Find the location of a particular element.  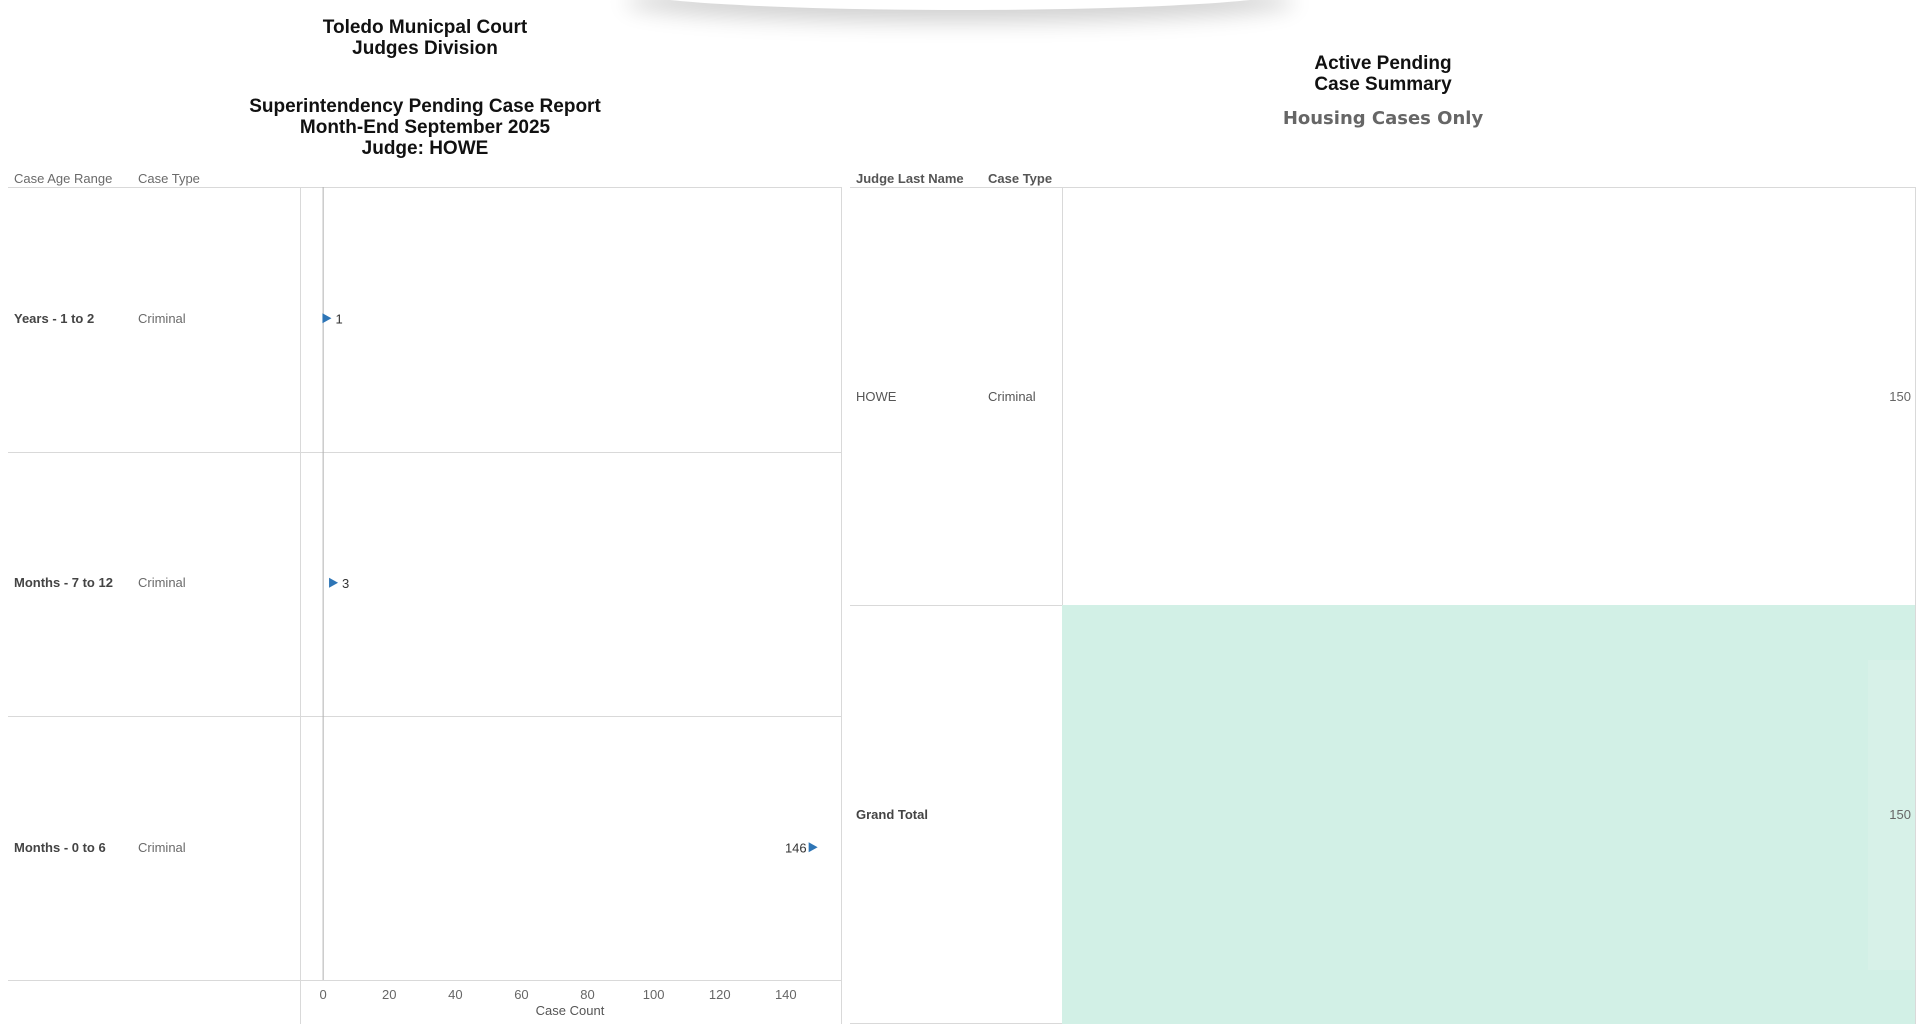

x-axis-title: Case Count is located at coordinates (570, 1010).